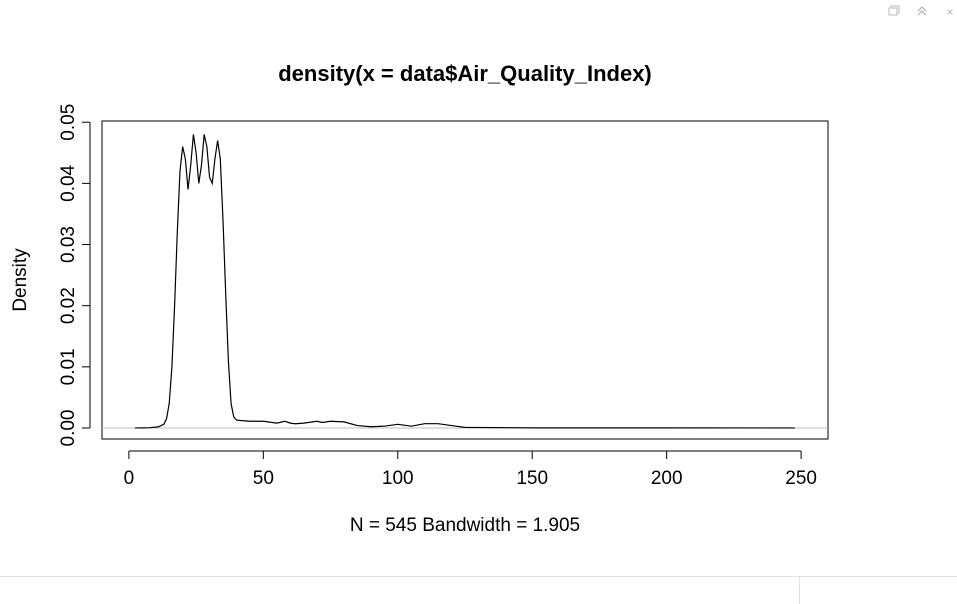 Image resolution: width=957 pixels, height=604 pixels. I want to click on y-tick-label: 0.02, so click(68, 305).